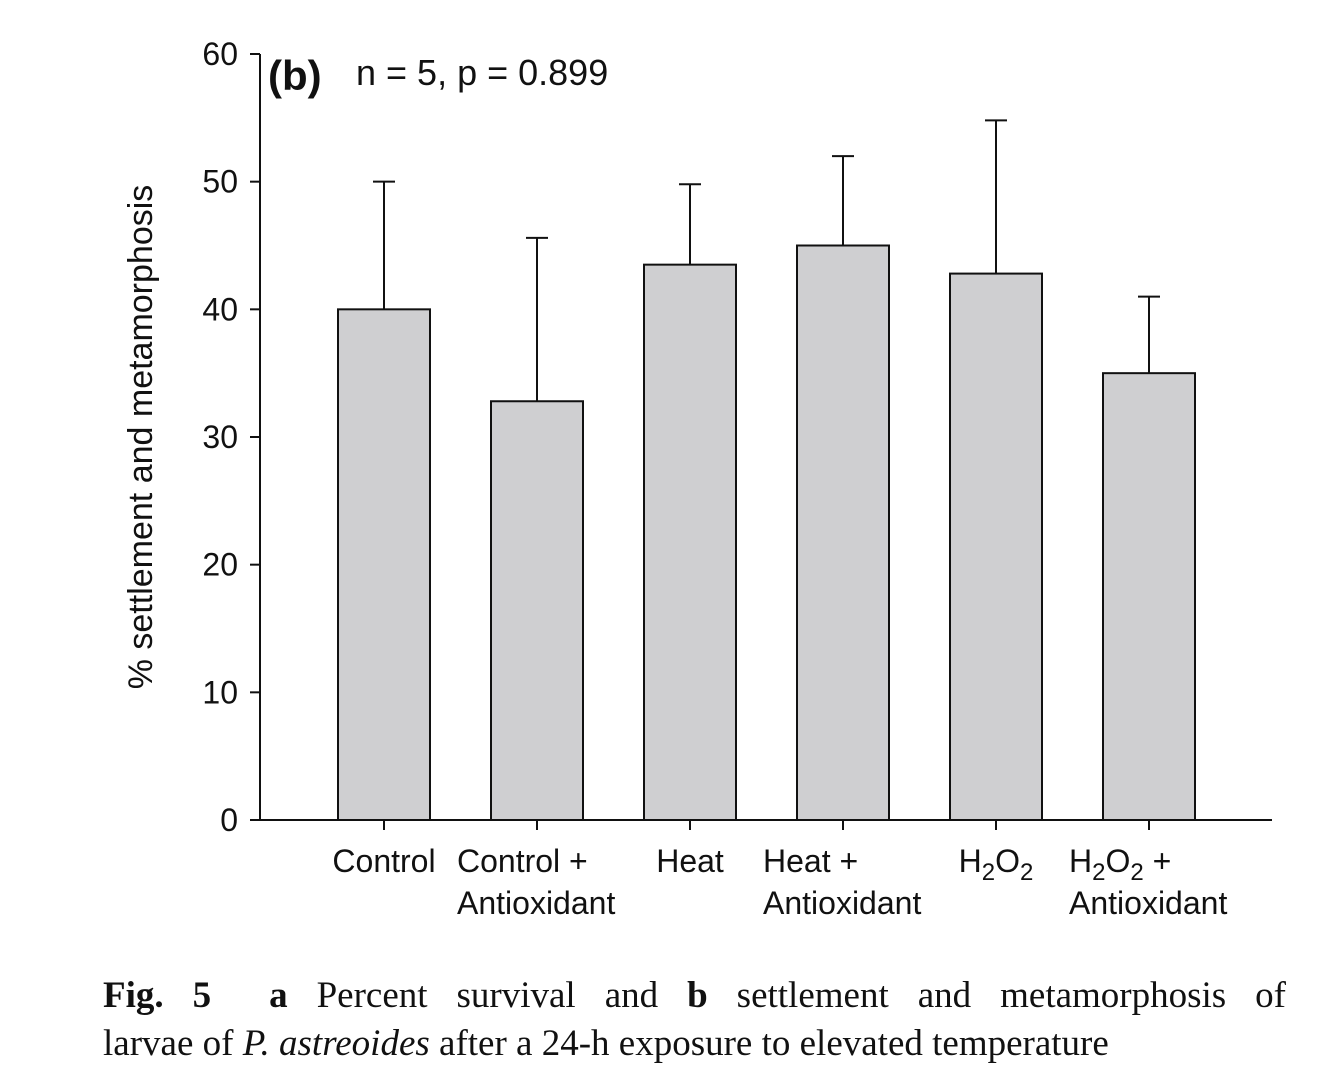 The height and width of the screenshot is (1068, 1332). Describe the element at coordinates (1148, 903) in the screenshot. I see `x-tick-label-5-line2: Antioxidant` at that location.